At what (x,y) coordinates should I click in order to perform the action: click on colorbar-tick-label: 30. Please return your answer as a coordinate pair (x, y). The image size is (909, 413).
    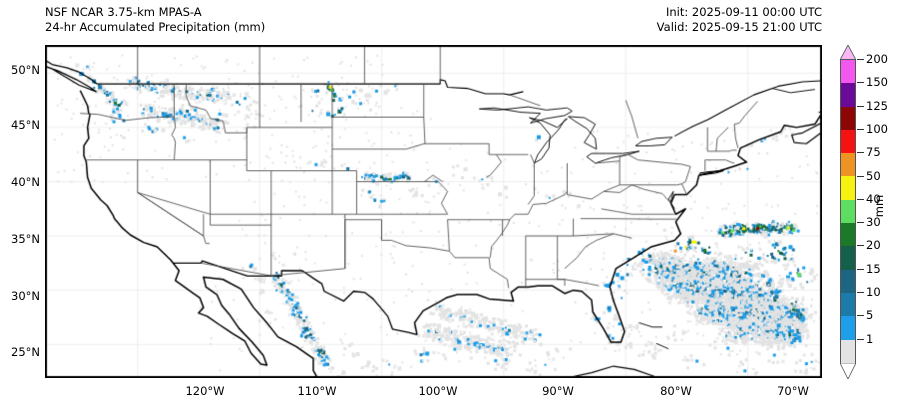
    Looking at the image, I should click on (873, 222).